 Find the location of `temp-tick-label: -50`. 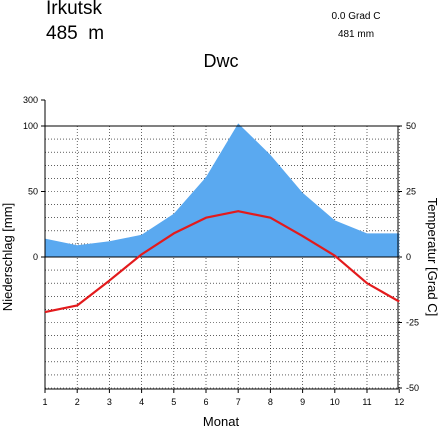

temp-tick-label: -50 is located at coordinates (412, 388).